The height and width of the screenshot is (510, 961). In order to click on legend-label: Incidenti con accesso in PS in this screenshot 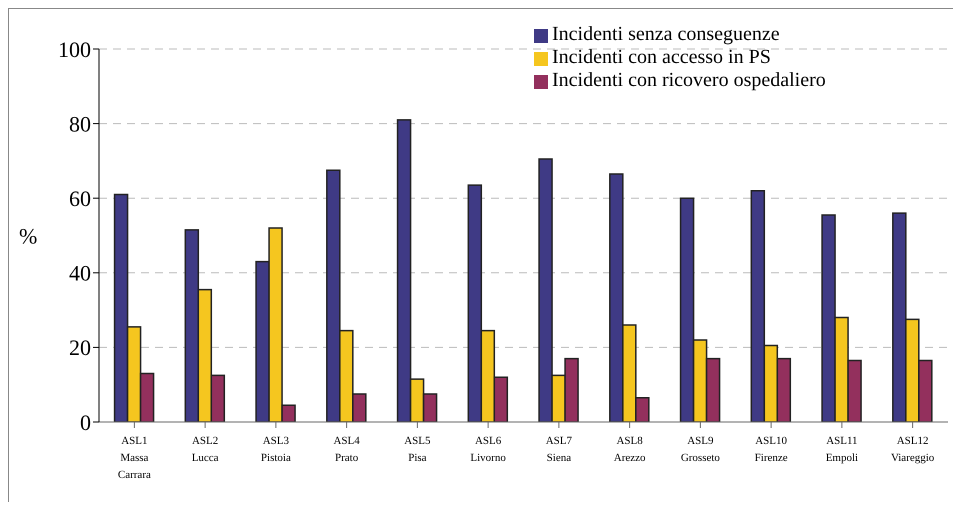, I will do `click(661, 57)`.